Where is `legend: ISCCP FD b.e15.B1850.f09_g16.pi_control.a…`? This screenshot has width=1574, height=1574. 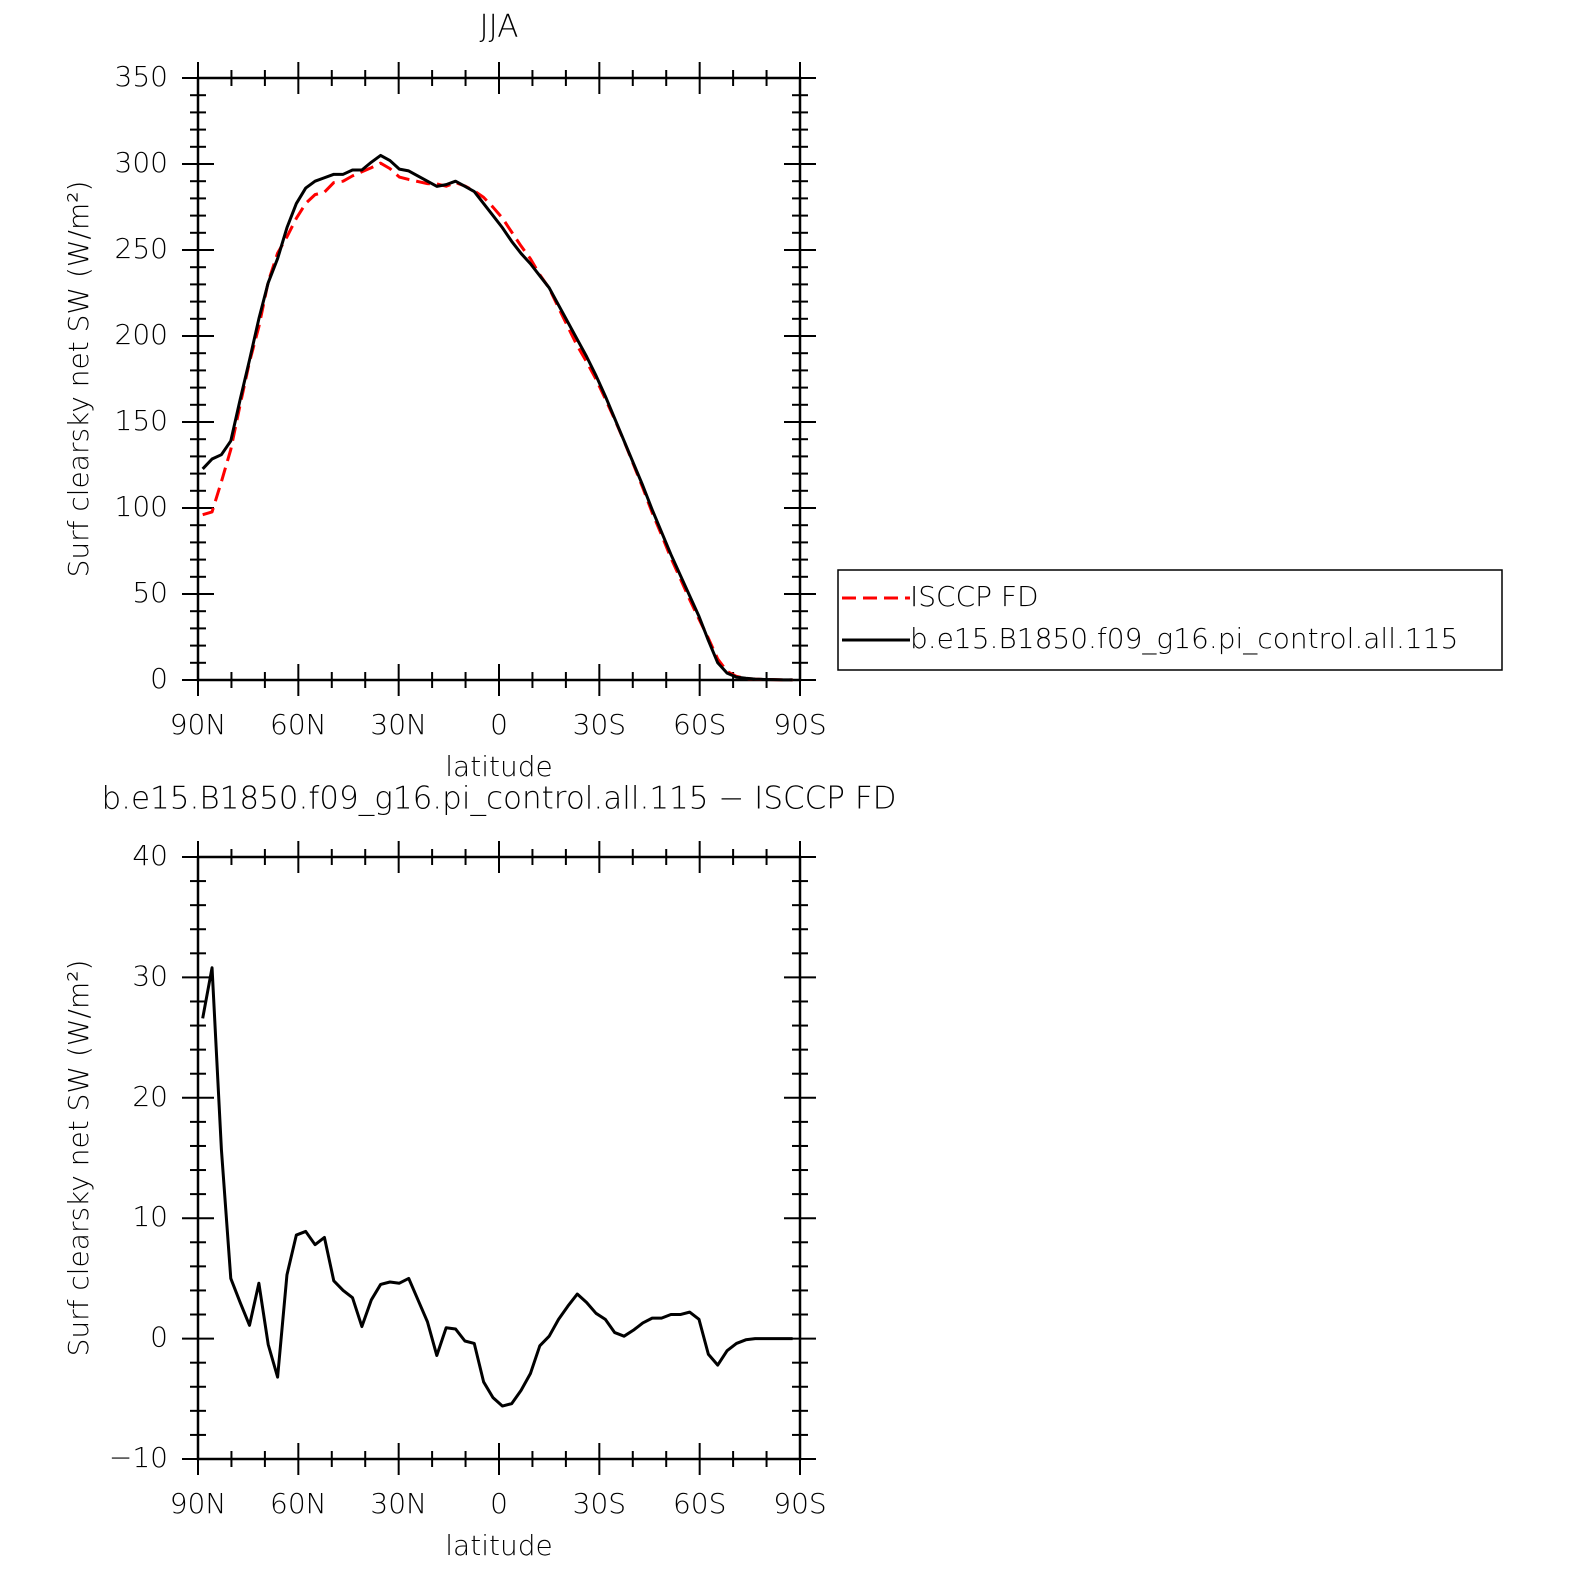
legend: ISCCP FD b.e15.B1850.f09_g16.pi_control.a… is located at coordinates (1170, 620).